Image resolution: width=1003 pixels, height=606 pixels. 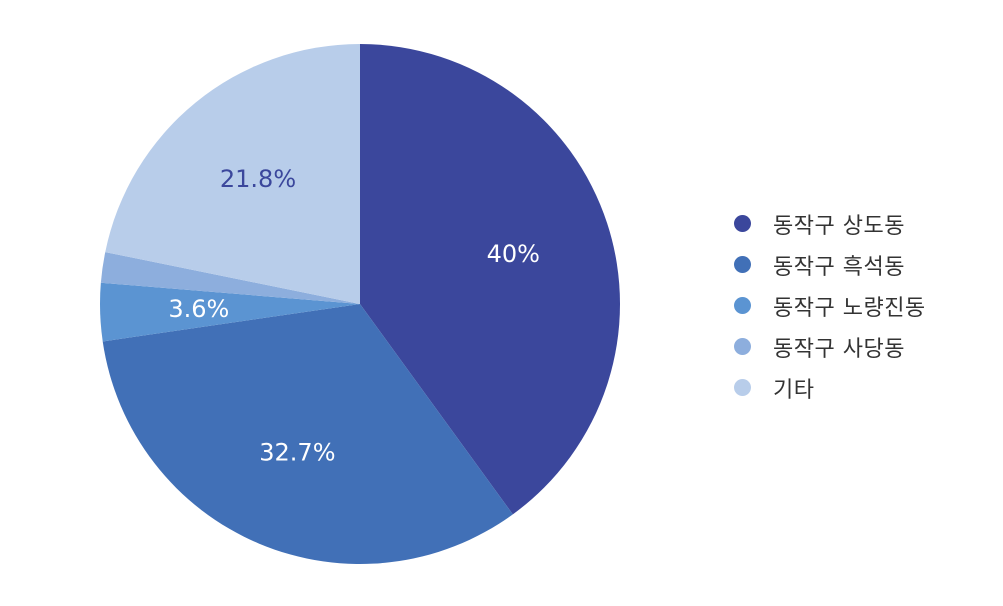 I want to click on data-label-기타: 21.8%, so click(x=258, y=179).